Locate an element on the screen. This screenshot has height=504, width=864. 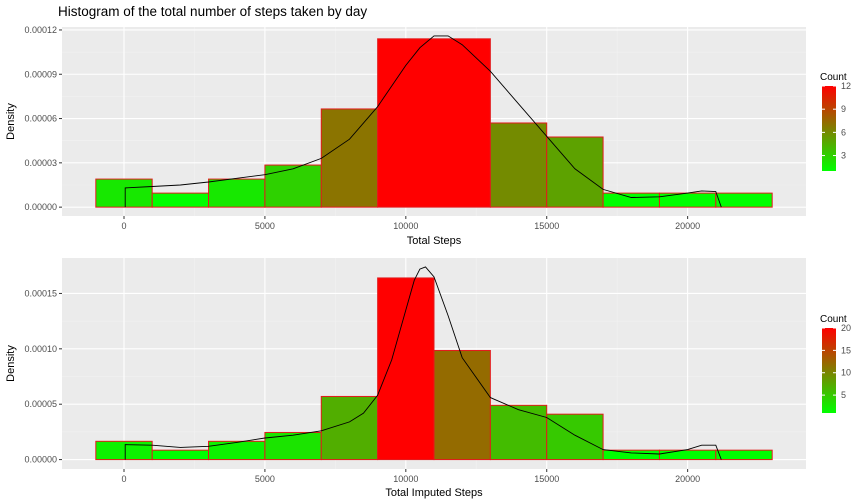
legend-tick-label: 9 is located at coordinates (843, 109).